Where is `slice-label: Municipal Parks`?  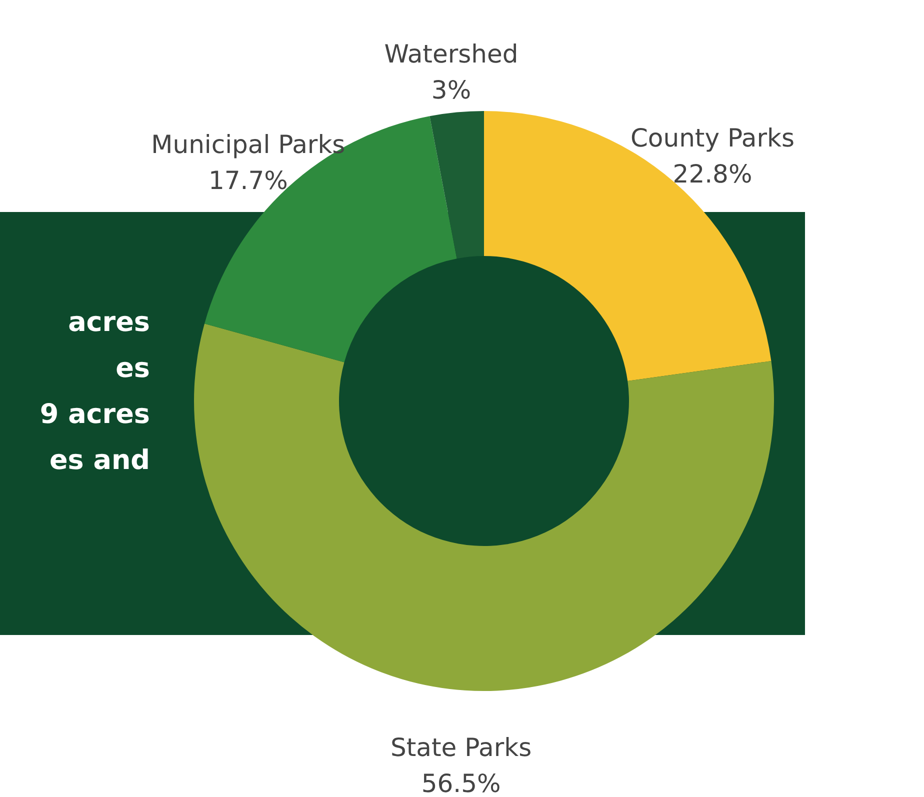
slice-label: Municipal Parks is located at coordinates (248, 145).